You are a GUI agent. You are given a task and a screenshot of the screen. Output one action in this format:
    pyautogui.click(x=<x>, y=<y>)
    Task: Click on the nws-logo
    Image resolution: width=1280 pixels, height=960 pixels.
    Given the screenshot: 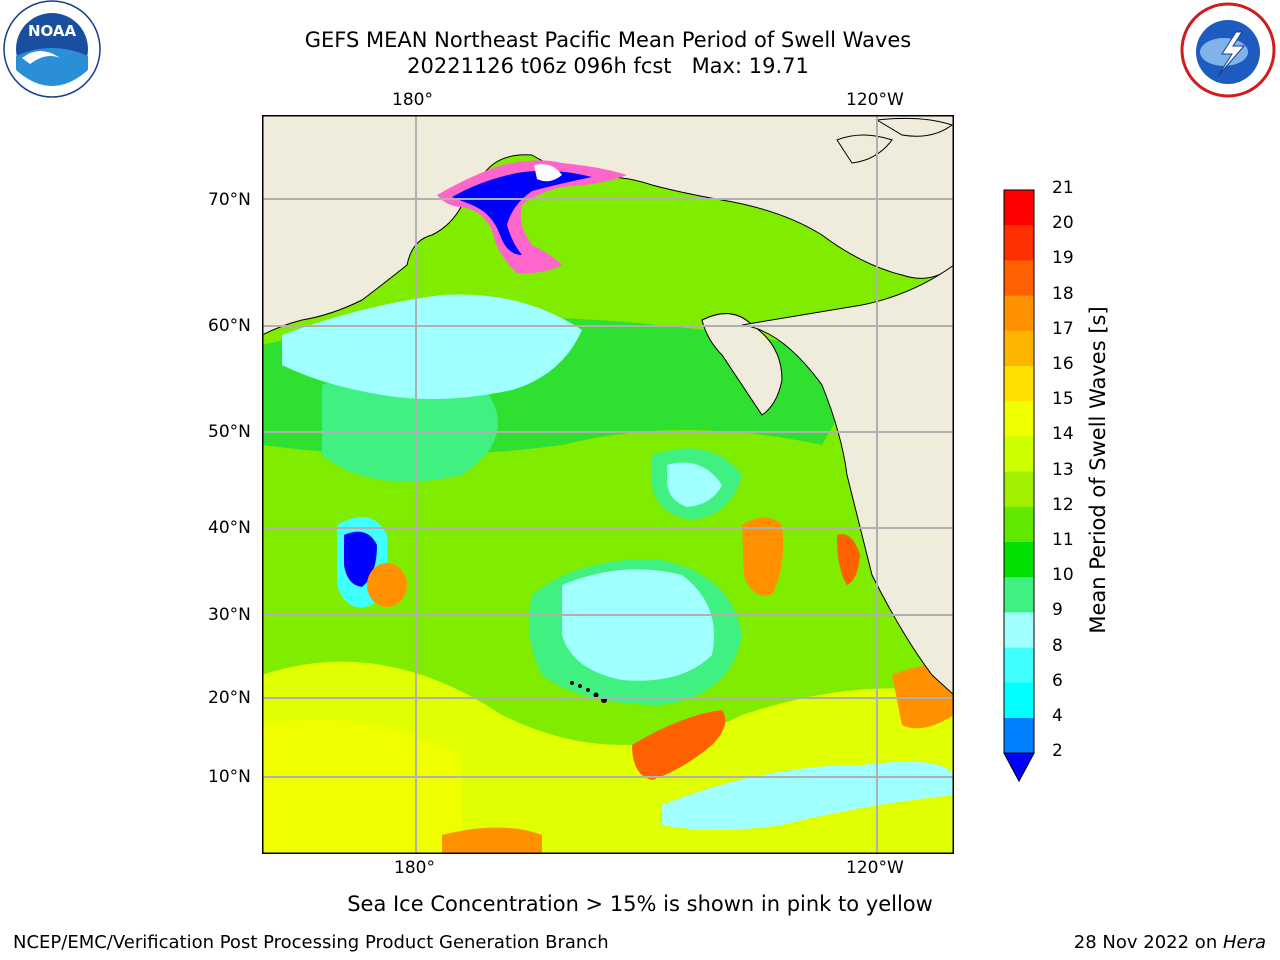 What is the action you would take?
    pyautogui.click(x=1229, y=50)
    